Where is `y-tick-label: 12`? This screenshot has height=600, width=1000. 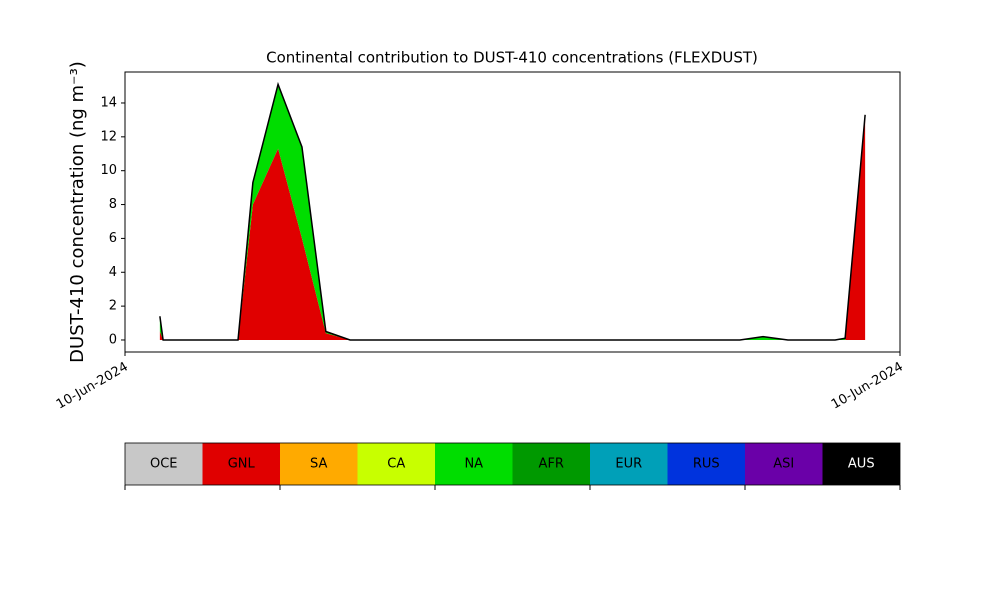 y-tick-label: 12 is located at coordinates (108, 136).